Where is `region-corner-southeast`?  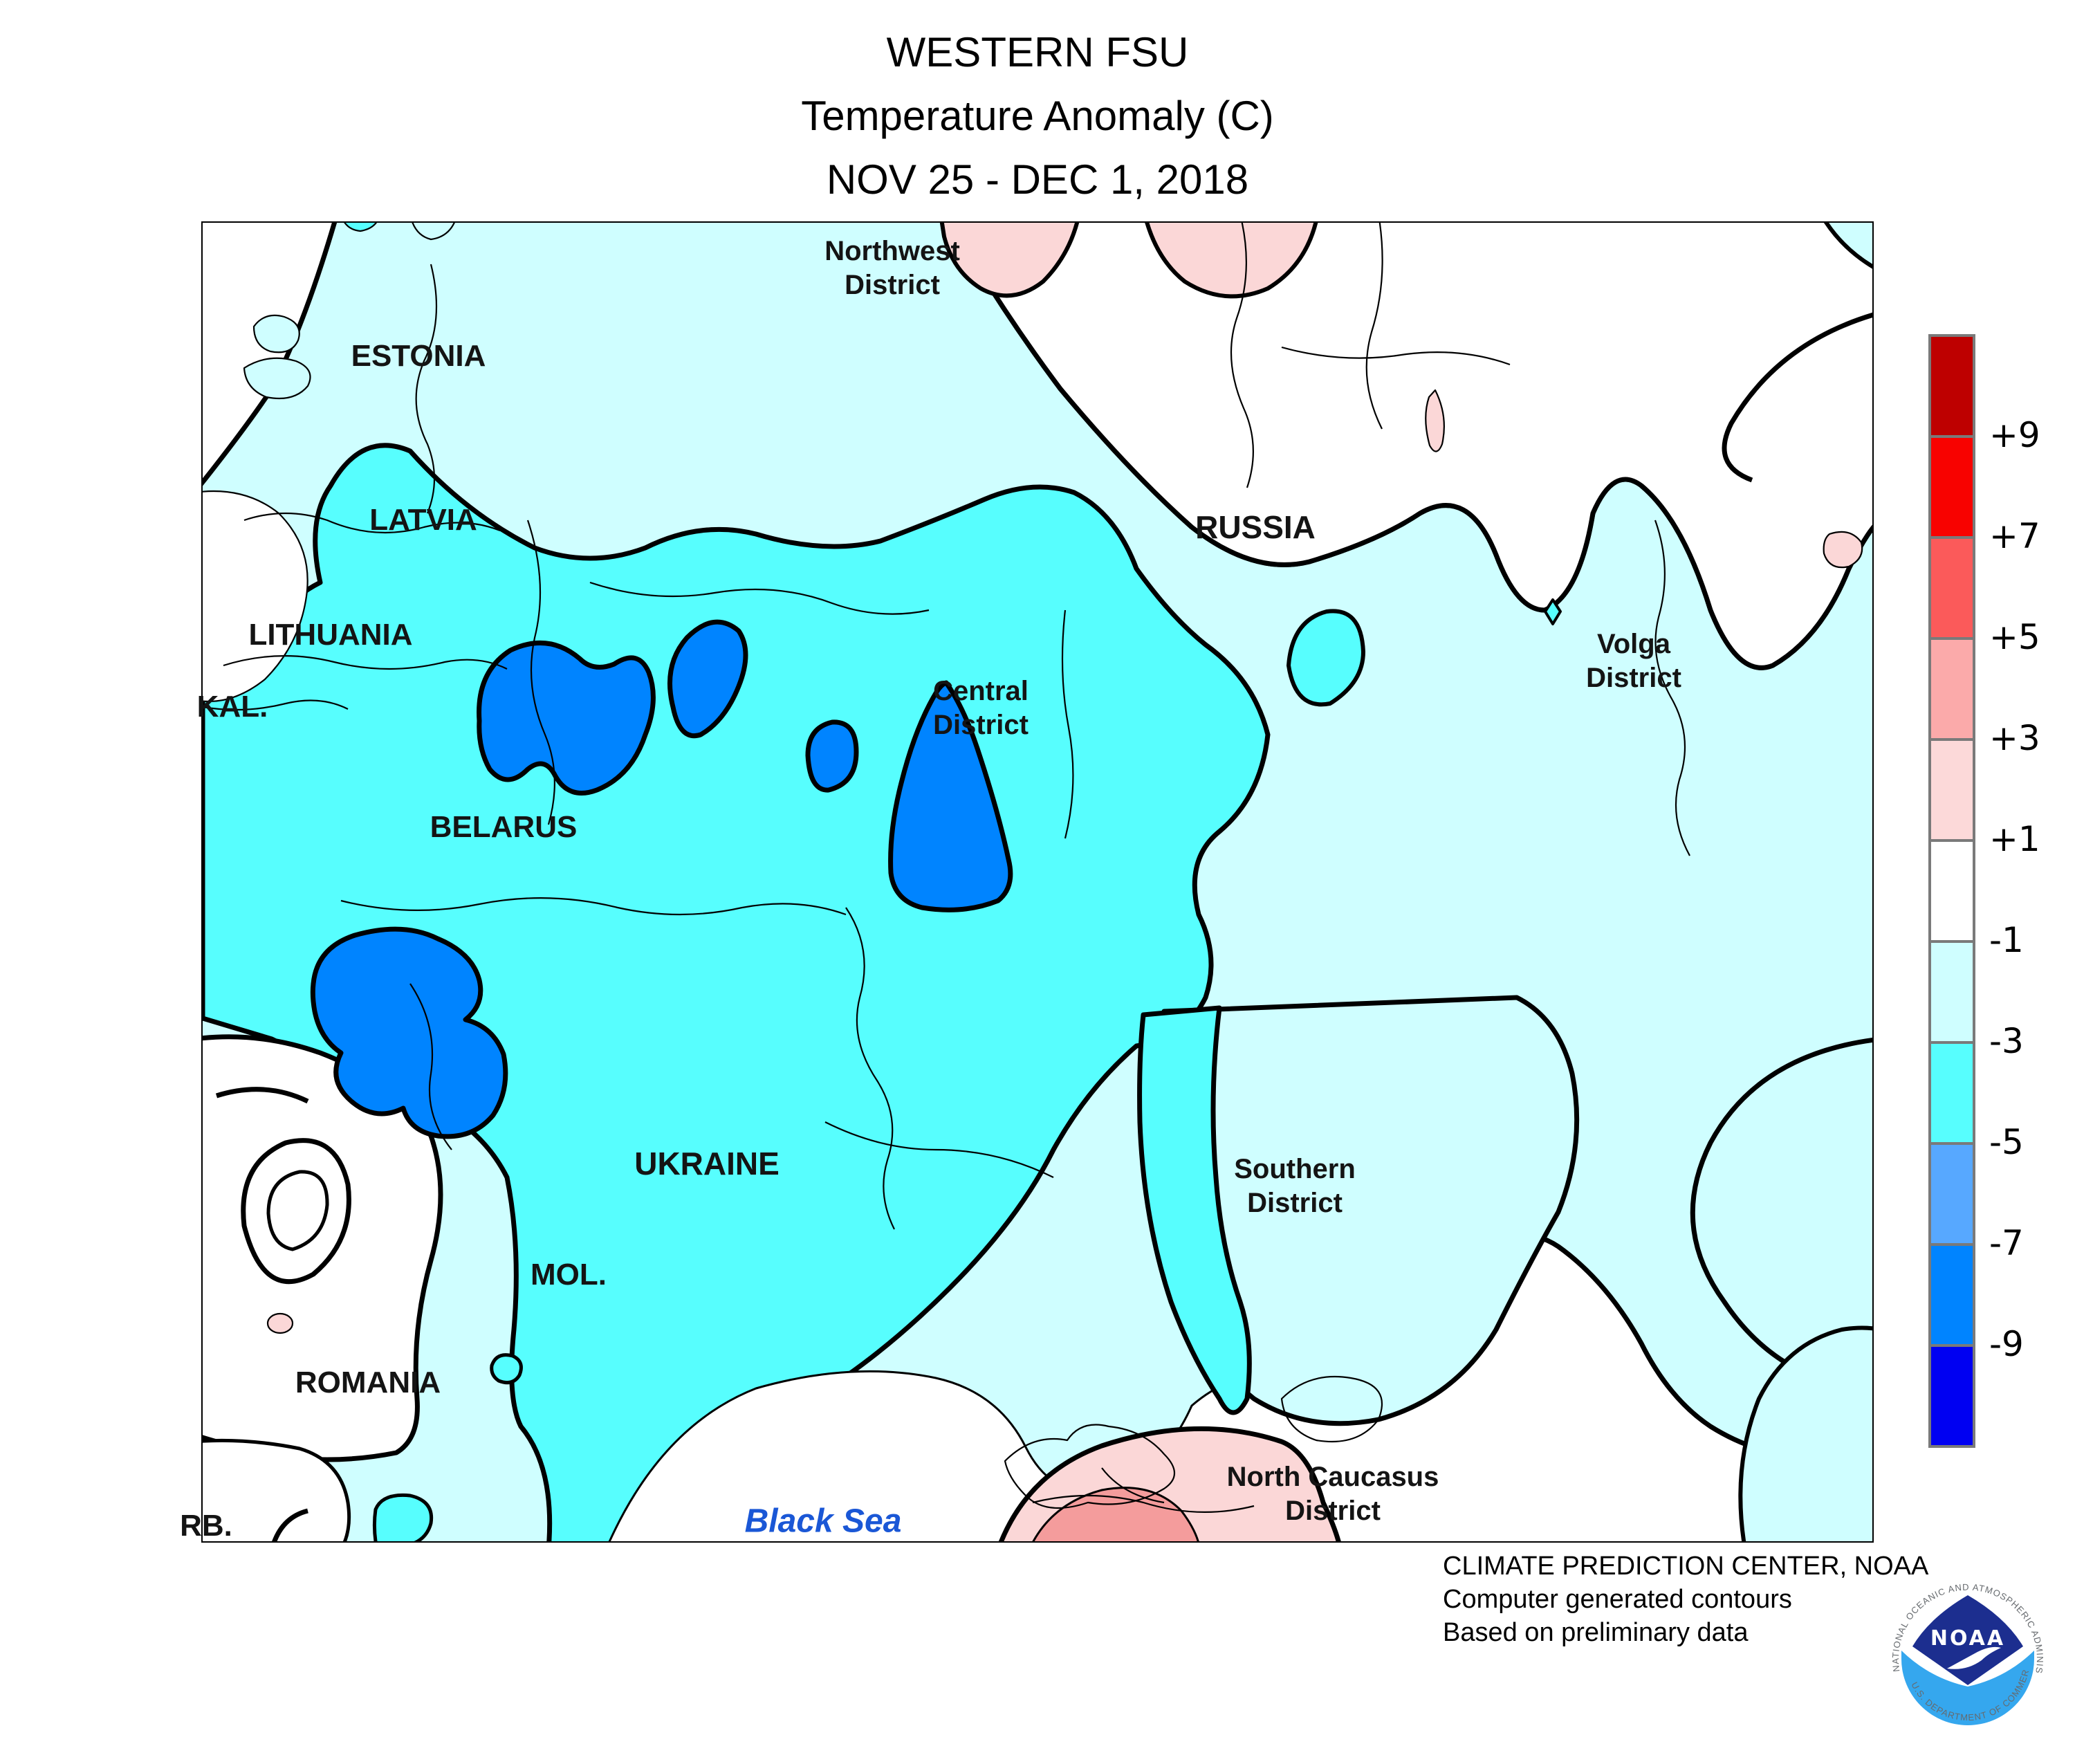 region-corner-southeast is located at coordinates (1805, 1433).